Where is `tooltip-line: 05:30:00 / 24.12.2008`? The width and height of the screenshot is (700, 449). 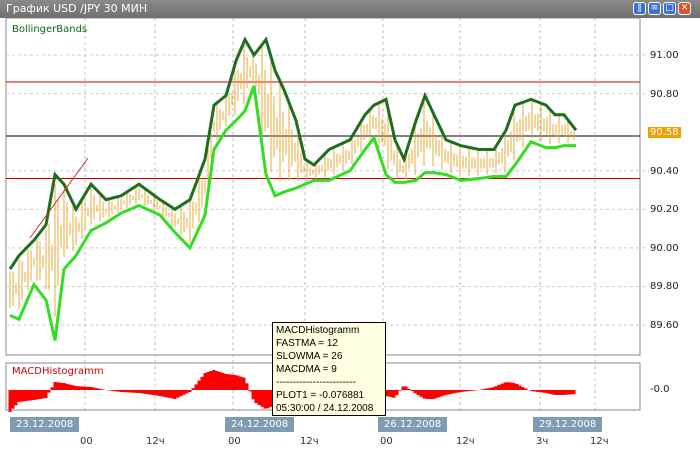
tooltip-line: 05:30:00 / 24.12.2008 is located at coordinates (325, 408).